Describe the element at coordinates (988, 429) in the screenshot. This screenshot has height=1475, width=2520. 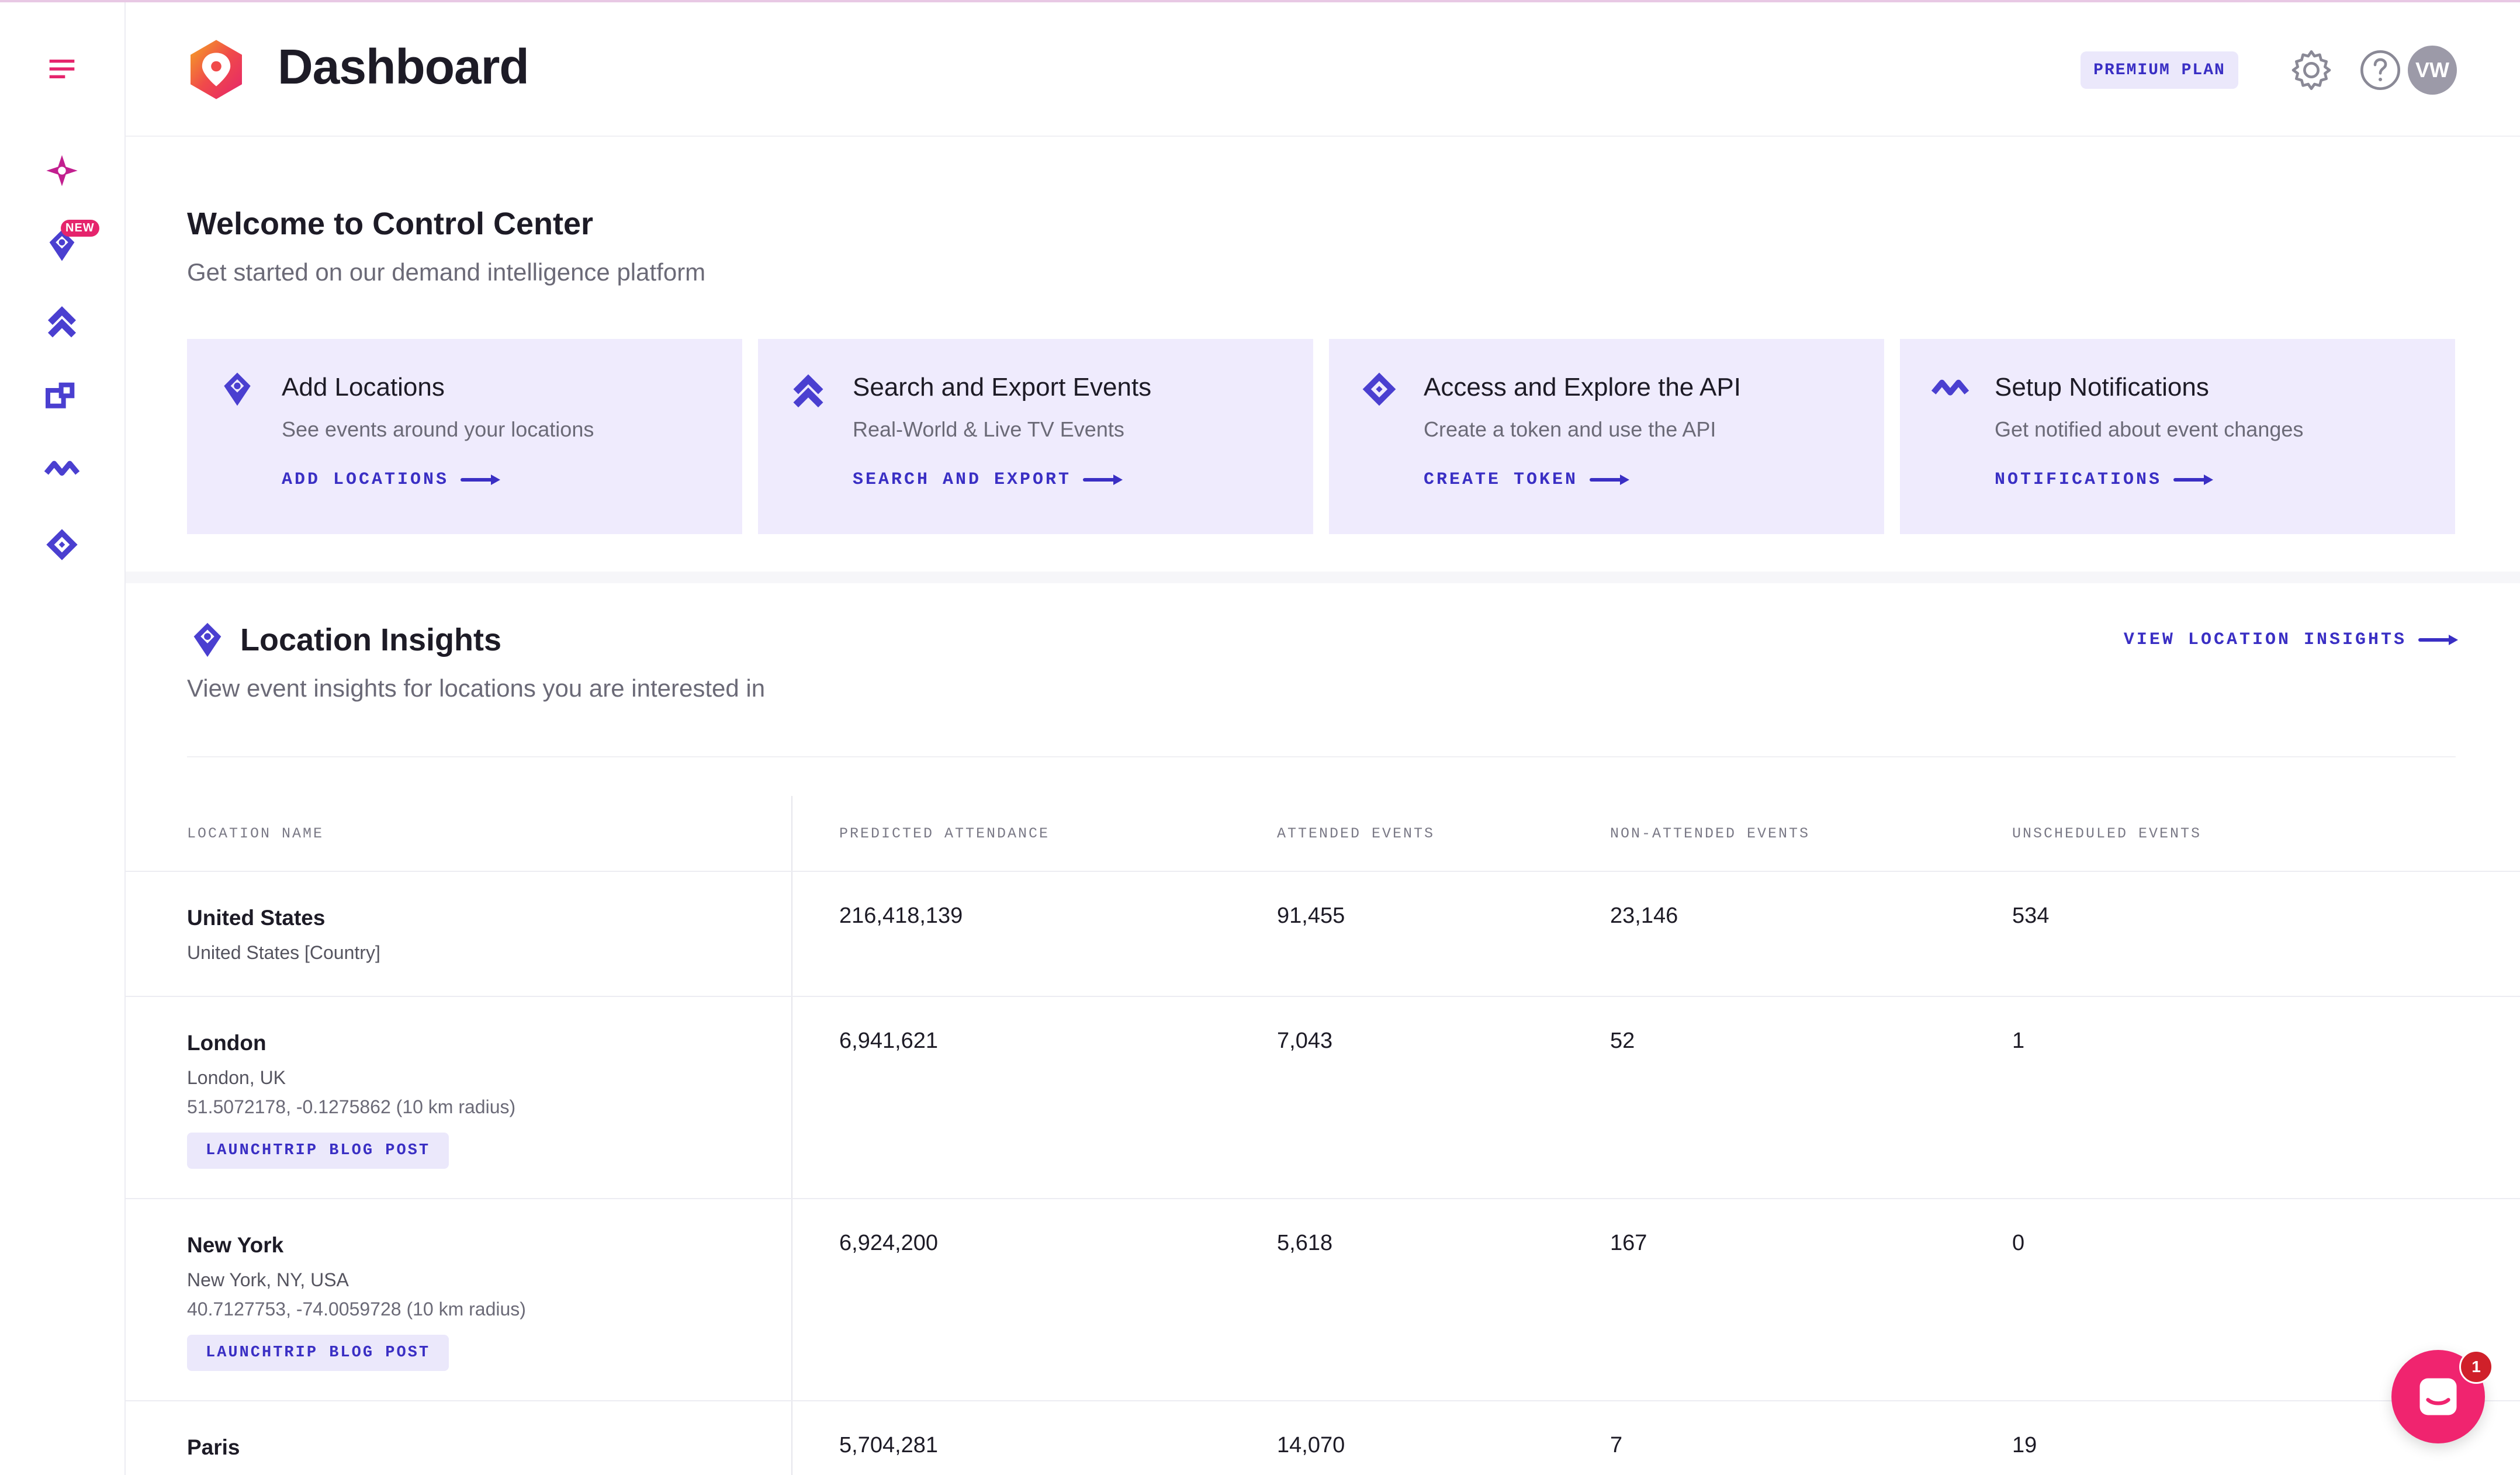
I see `card-subtitle: Real-World & Live TV Events` at that location.